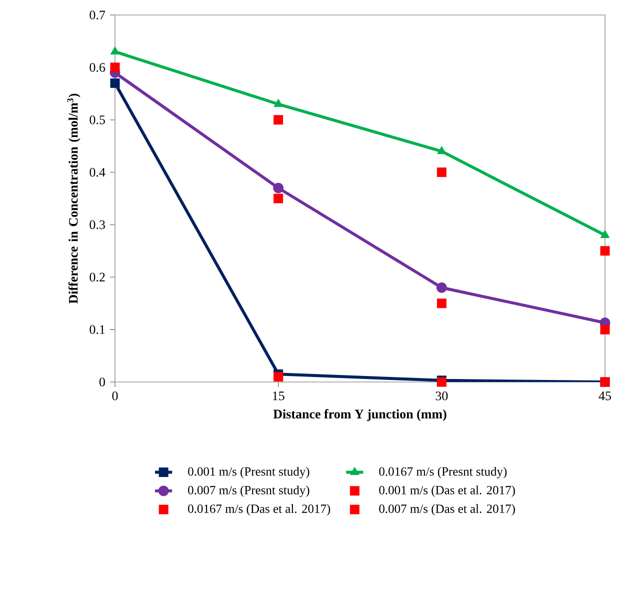 Image resolution: width=621 pixels, height=603 pixels. I want to click on legend-label: 0.007 m/s (Das et al. 2017), so click(447, 510).